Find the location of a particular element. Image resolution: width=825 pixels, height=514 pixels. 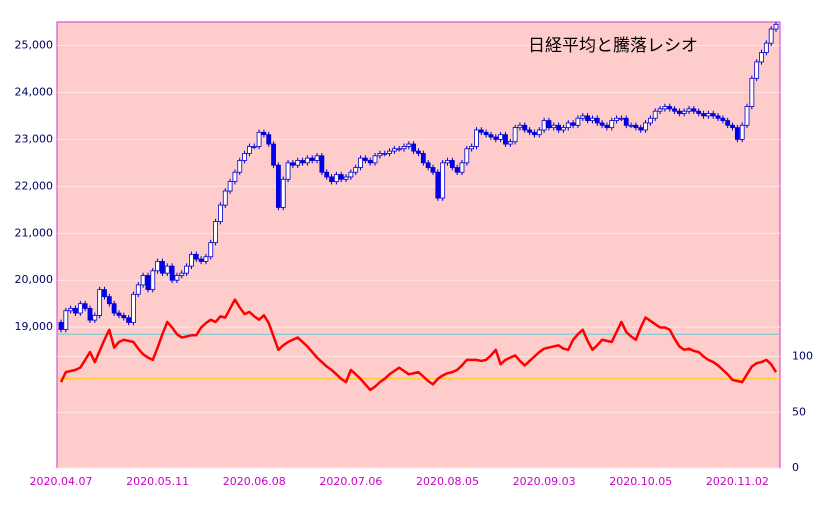

x-tick-label: 2020.07.06 is located at coordinates (350, 481).